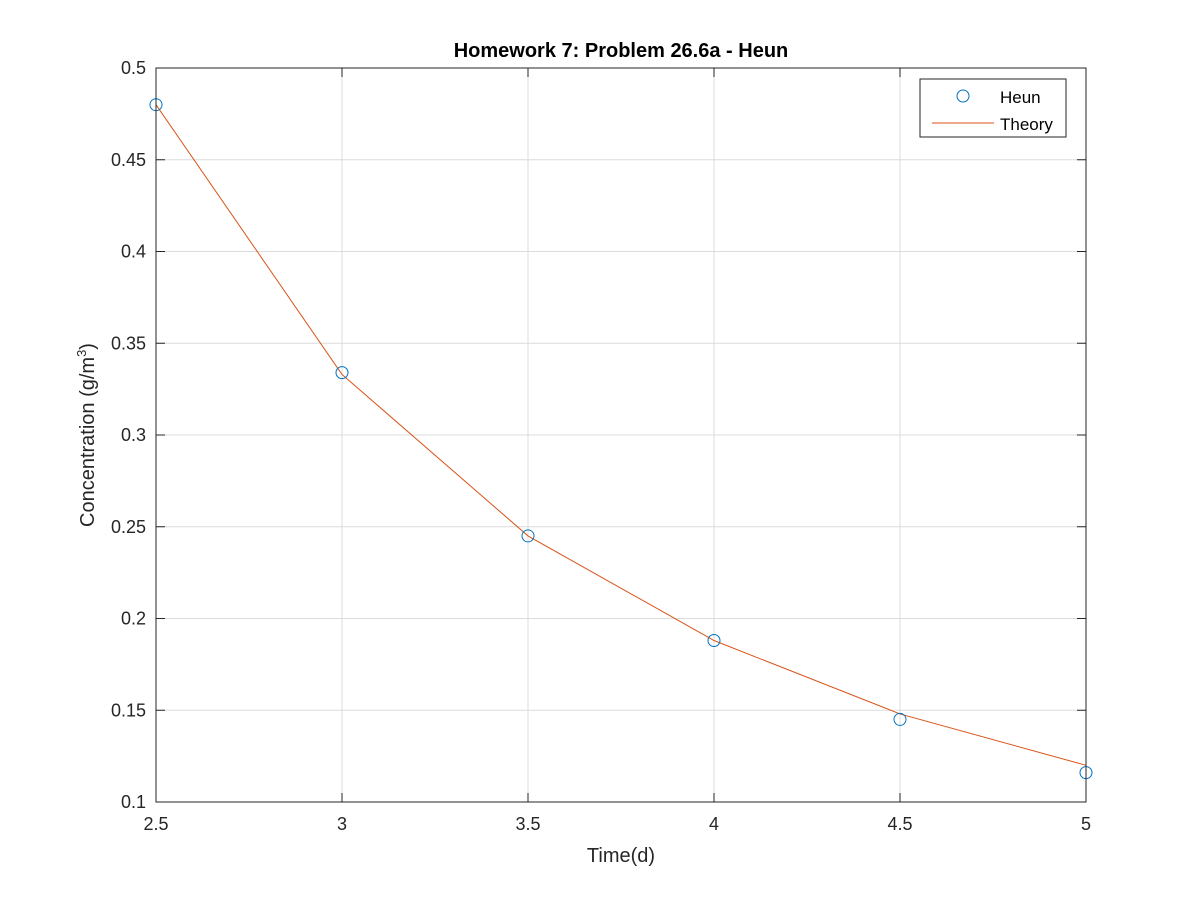  I want to click on y-tick-label: 0.5, so click(133, 68).